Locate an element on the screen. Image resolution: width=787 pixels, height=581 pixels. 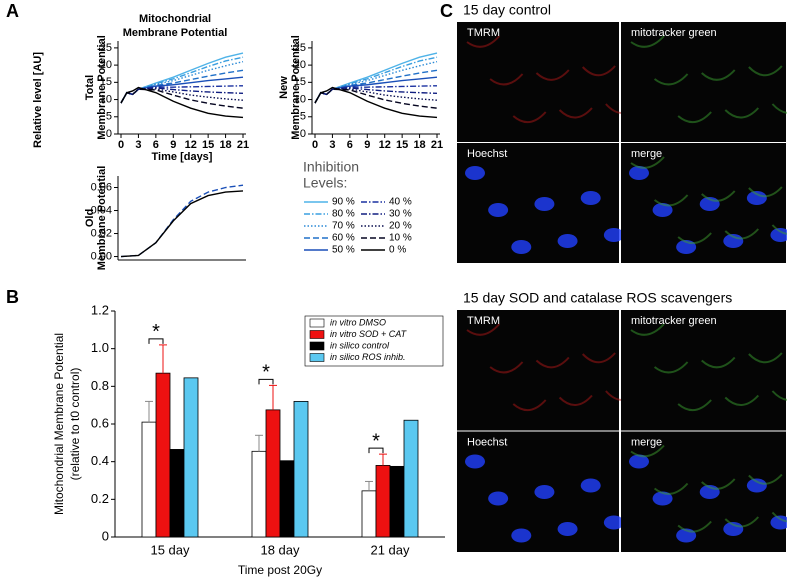
legend-label: 10 % is located at coordinates (400, 238).